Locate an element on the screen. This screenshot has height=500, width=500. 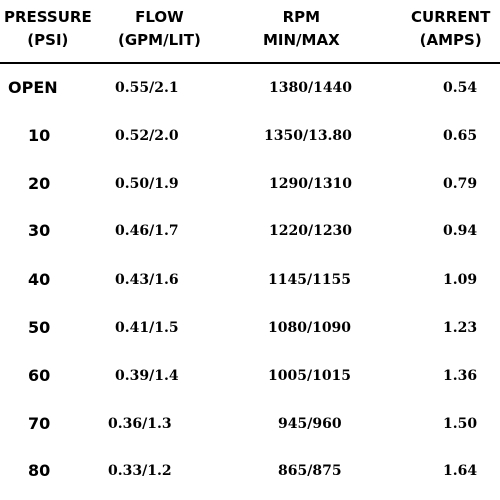
header-pressure-line1: PRESSURE is located at coordinates (48, 17).